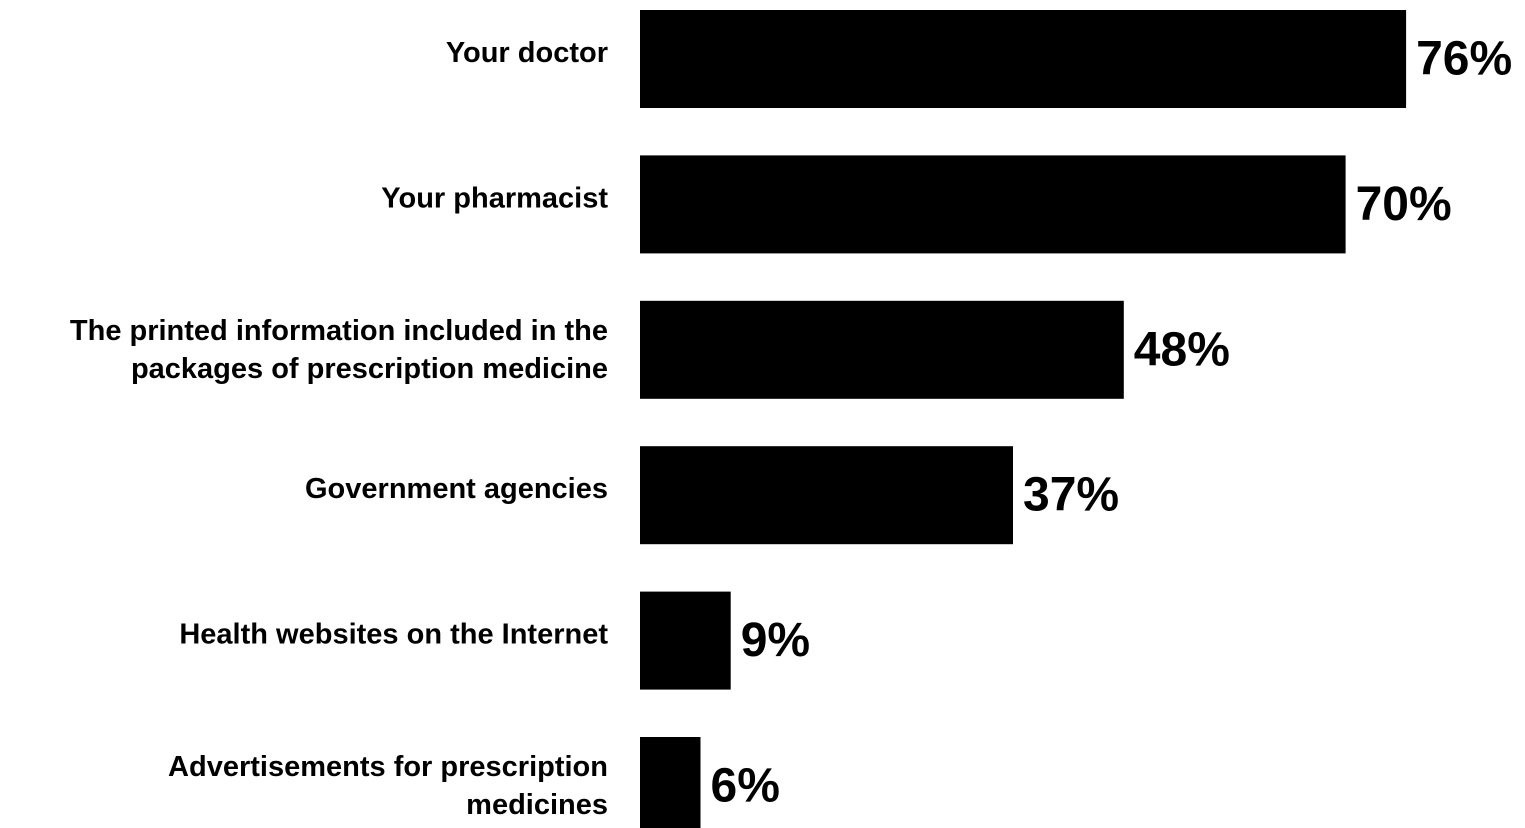 The width and height of the screenshot is (1525, 828). Describe the element at coordinates (1464, 59) in the screenshot. I see `value-label-0: 76%` at that location.